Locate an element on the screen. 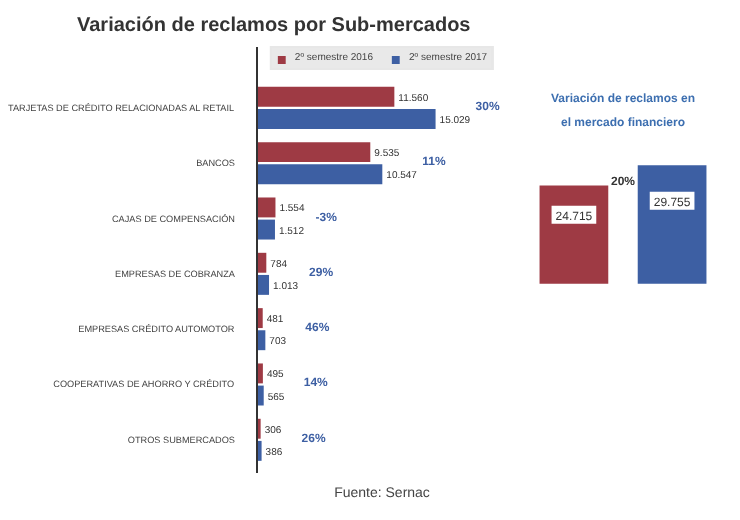 This screenshot has width=740, height=520. chart-title: Variación de reclamos por Sub-mercados is located at coordinates (274, 26).